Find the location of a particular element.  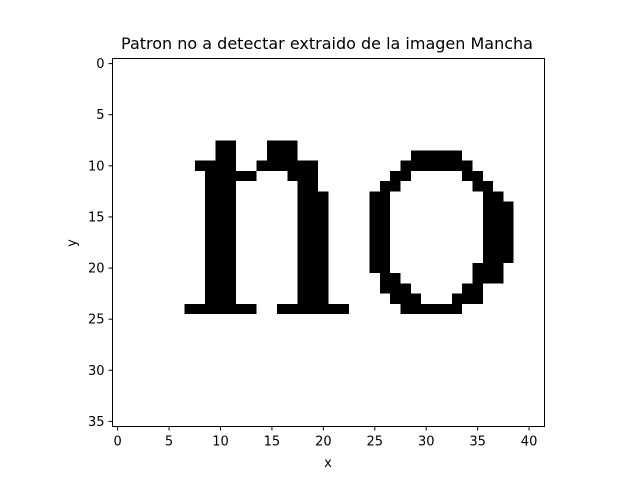

y-tick-label: 5 is located at coordinates (100, 115).